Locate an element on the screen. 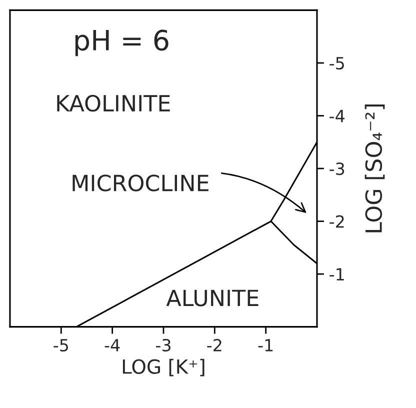 The width and height of the screenshot is (416, 408). annotation: MICROCLINE is located at coordinates (140, 183).